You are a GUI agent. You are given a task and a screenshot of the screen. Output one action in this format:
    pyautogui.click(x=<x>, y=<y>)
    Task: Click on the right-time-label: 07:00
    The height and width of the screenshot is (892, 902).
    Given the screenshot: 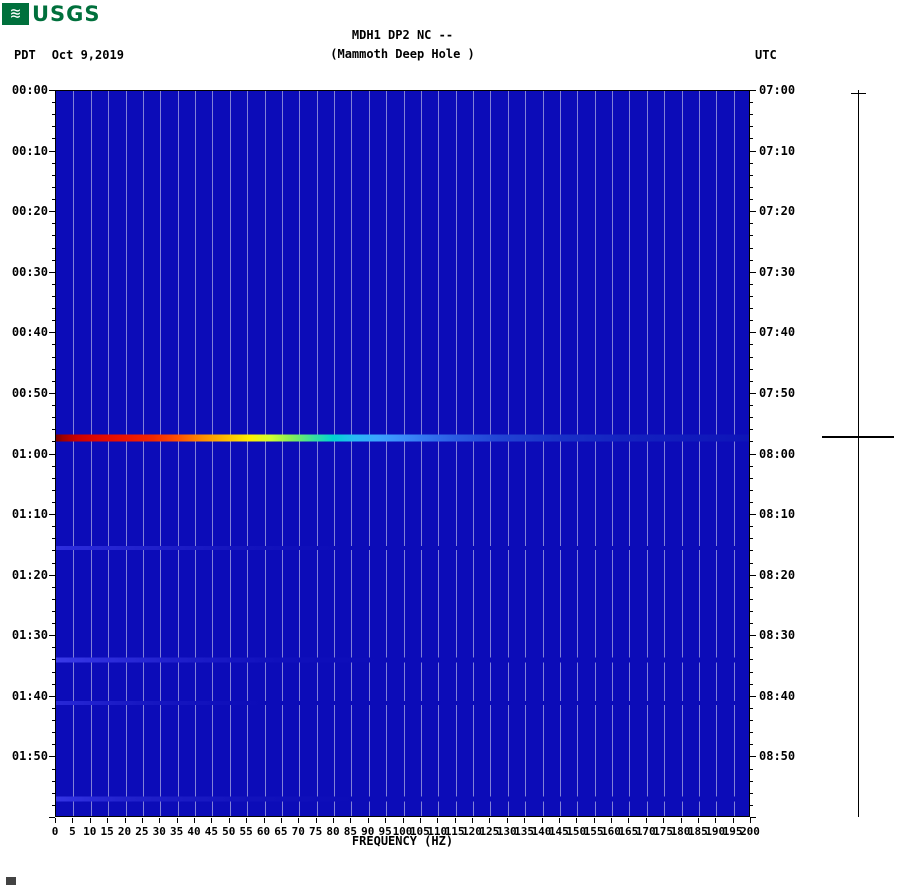 What is the action you would take?
    pyautogui.click(x=777, y=90)
    